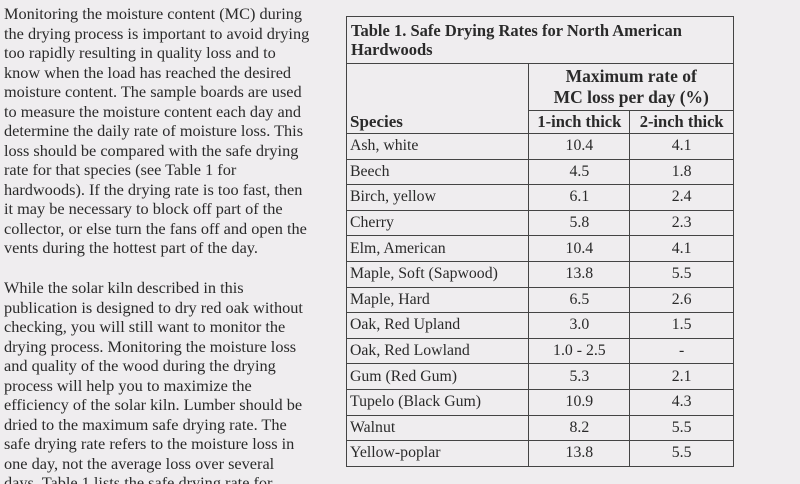 The image size is (800, 484). What do you see at coordinates (579, 325) in the screenshot?
I see `one-inch-value: 3.0` at bounding box center [579, 325].